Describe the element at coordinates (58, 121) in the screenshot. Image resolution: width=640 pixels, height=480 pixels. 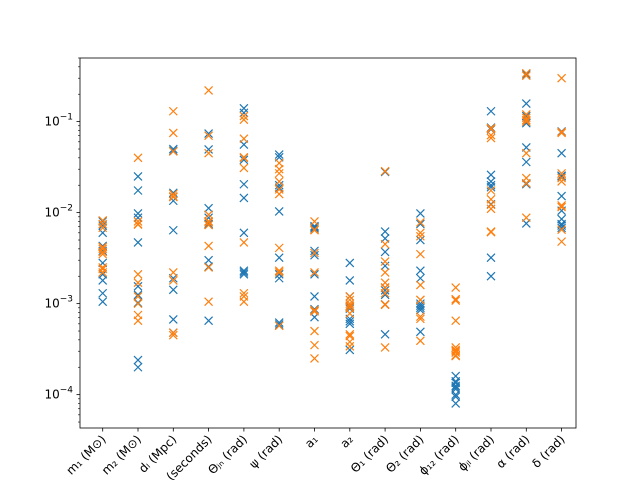
I see `y-tick-label: 10⁻¹` at that location.